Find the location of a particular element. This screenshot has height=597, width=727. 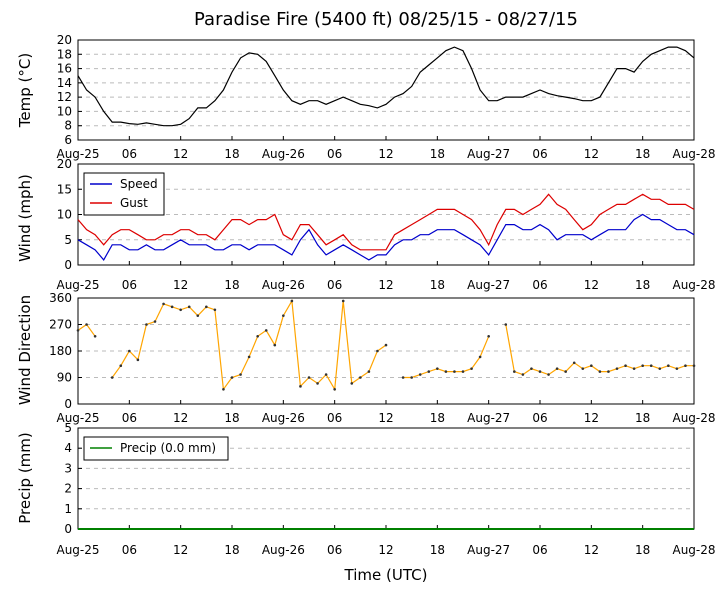

y-tick-label: 12 is located at coordinates (64, 97).